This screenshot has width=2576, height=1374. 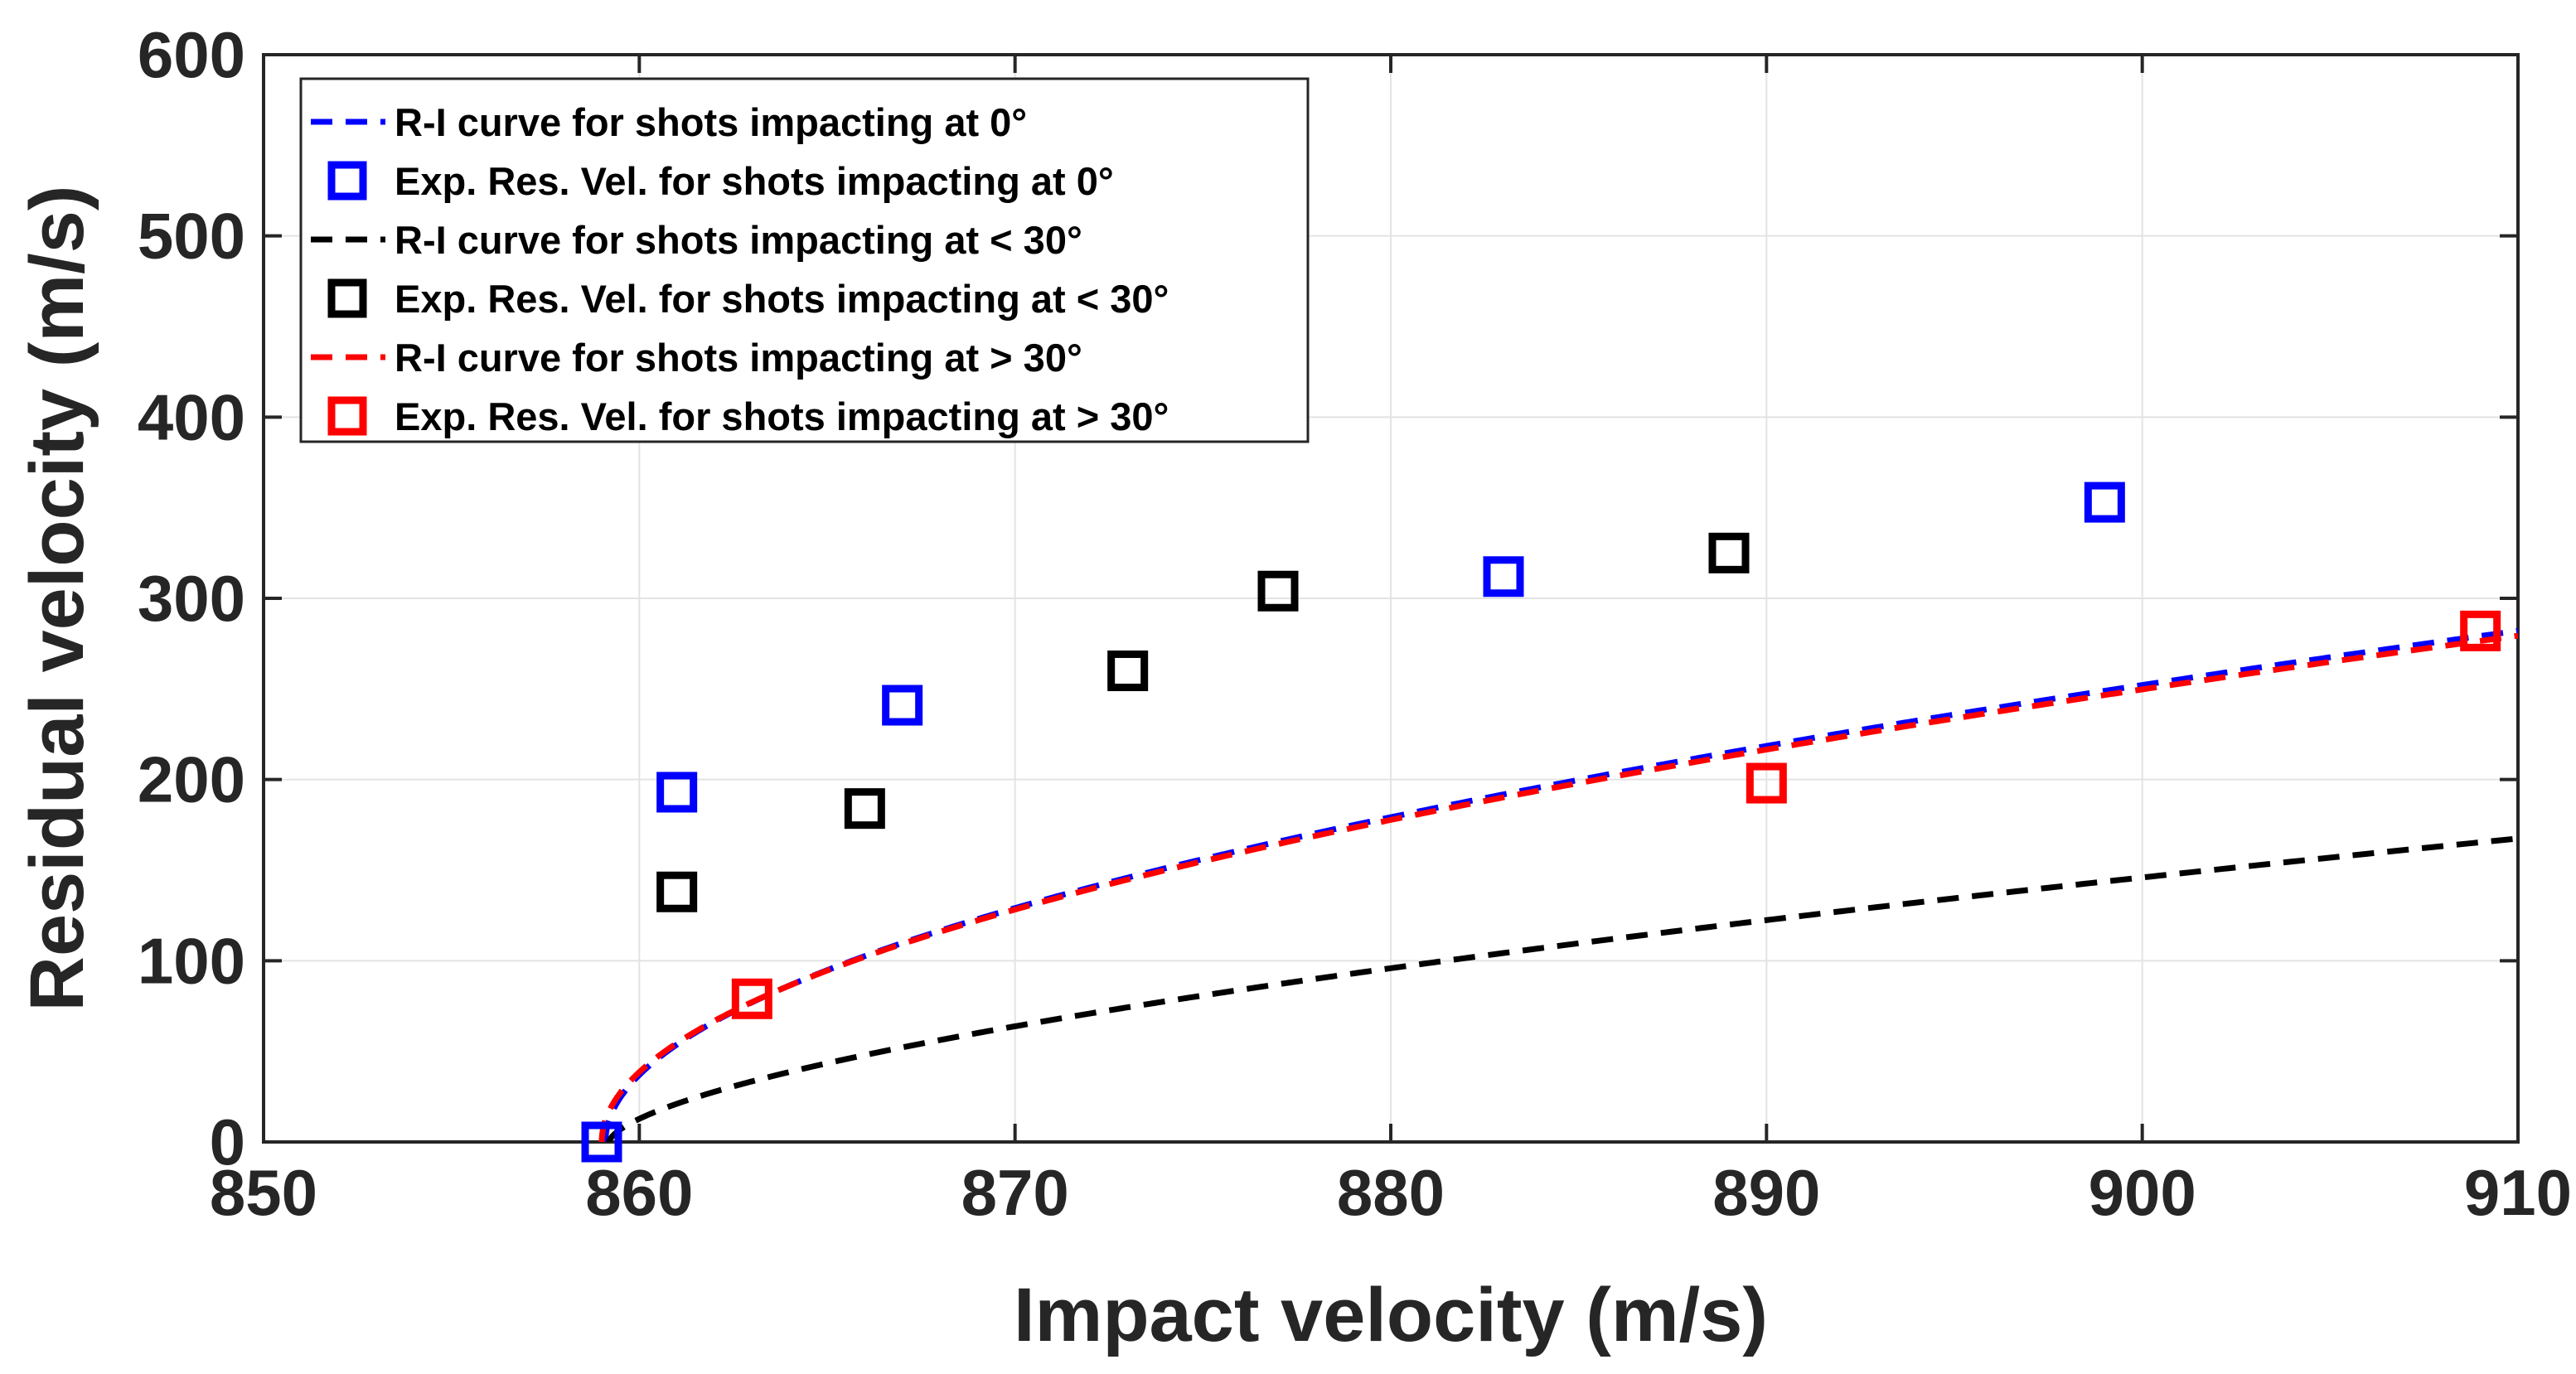 I want to click on legend-entry-label: R-I curve for shots impacting at < 30°, so click(x=738, y=240).